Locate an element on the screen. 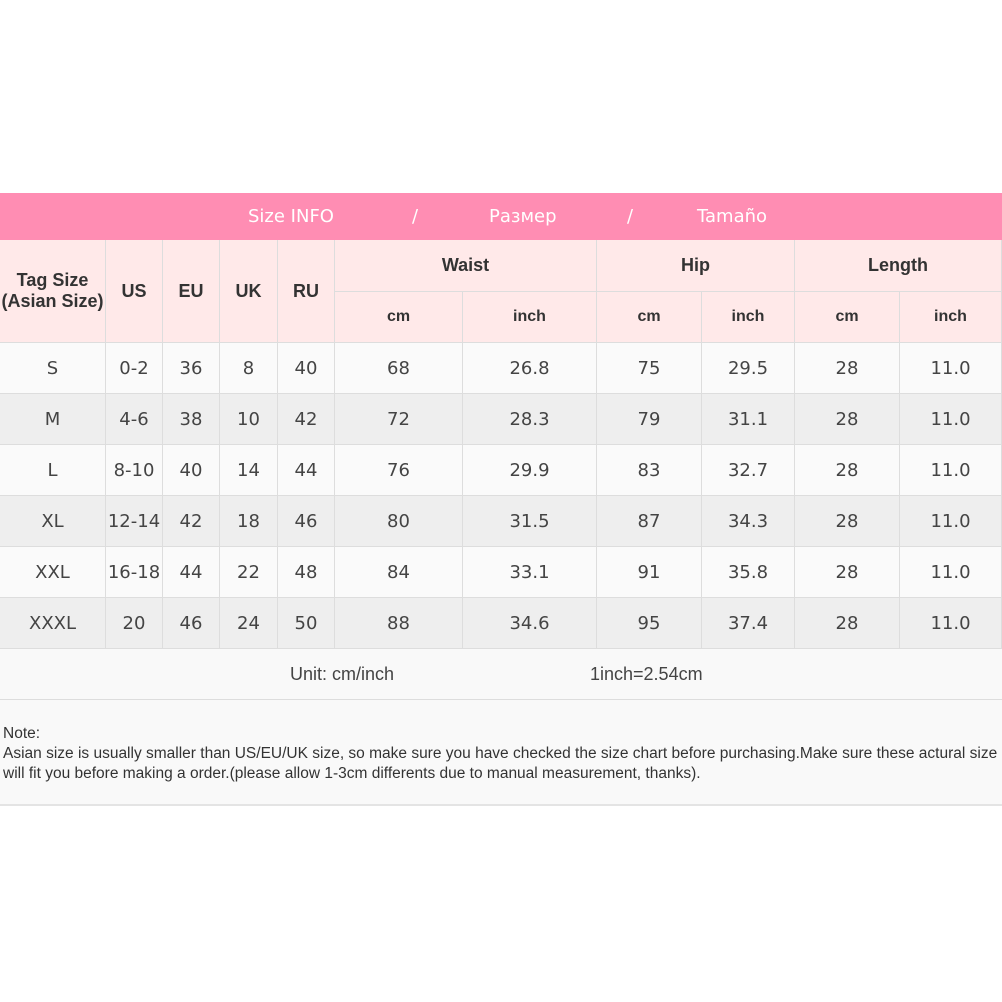 This screenshot has height=1002, width=1002. table-cell: 87 is located at coordinates (649, 521).